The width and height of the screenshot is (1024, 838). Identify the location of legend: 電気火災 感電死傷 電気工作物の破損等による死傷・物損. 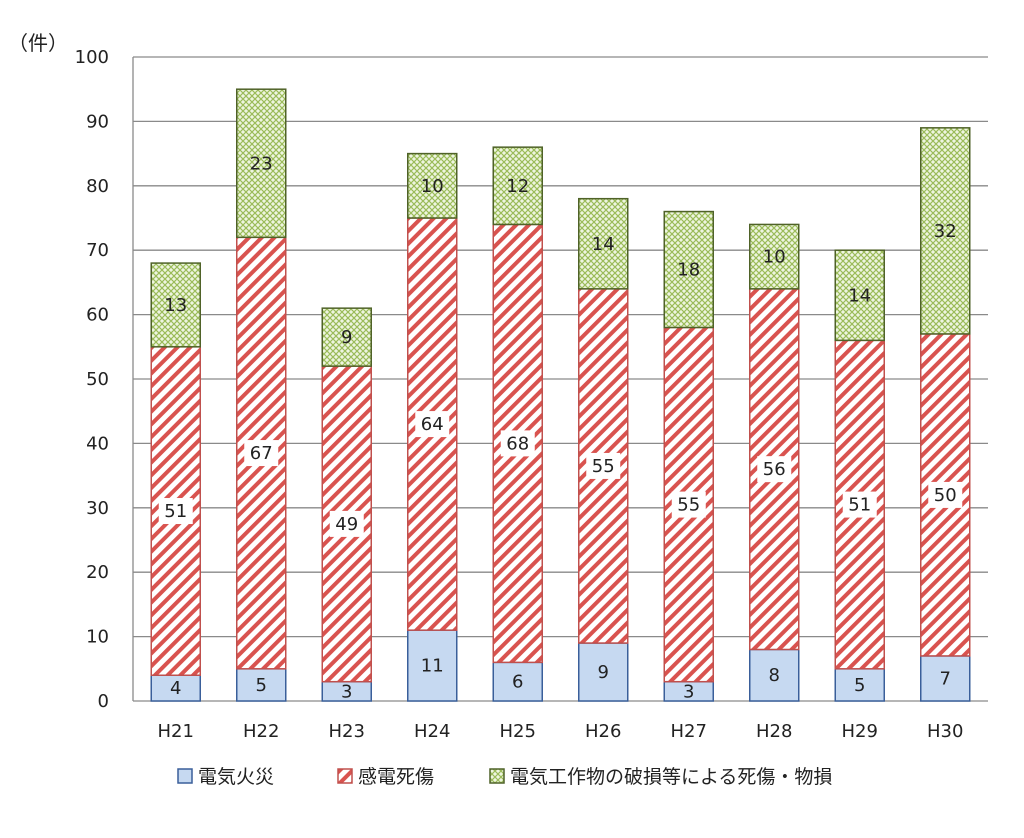
(504, 777).